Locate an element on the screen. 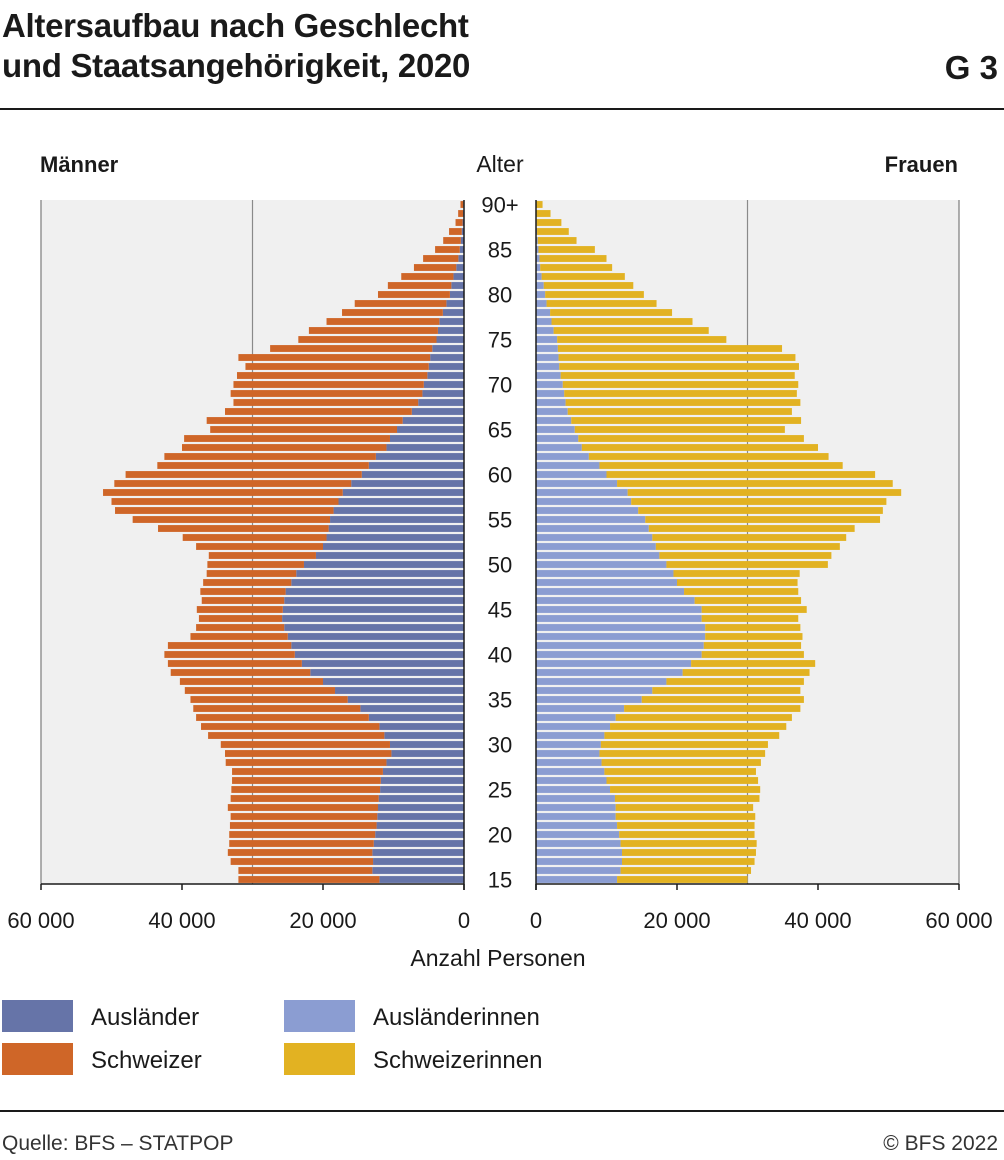 The image size is (1004, 1160). age-tick-label: 50 is located at coordinates (500, 565).